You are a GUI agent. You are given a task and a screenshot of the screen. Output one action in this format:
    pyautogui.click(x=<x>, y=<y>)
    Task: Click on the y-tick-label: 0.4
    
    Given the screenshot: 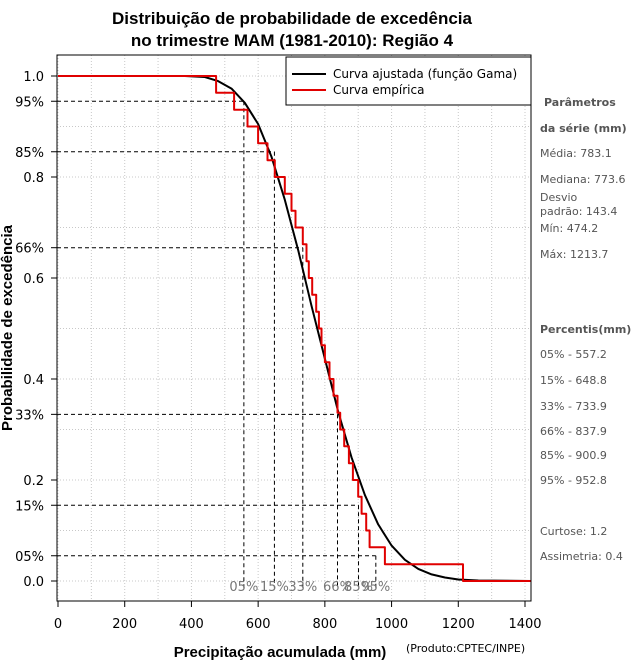 What is the action you would take?
    pyautogui.click(x=33, y=380)
    